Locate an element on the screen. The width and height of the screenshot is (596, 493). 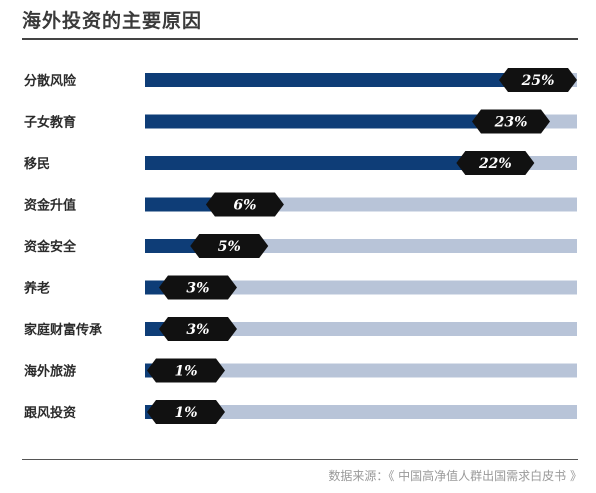
data-label: 5% is located at coordinates (229, 247).